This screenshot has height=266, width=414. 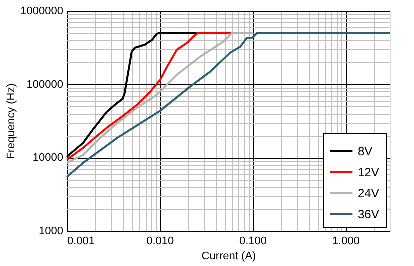 What do you see at coordinates (48, 158) in the screenshot?
I see `y-tick-label: 10000` at bounding box center [48, 158].